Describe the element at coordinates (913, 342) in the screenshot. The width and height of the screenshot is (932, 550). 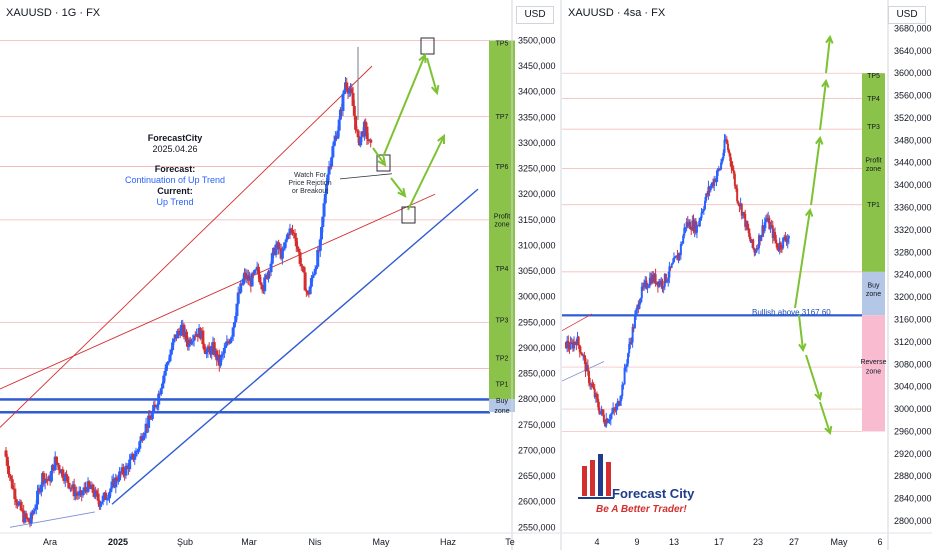
I see `h4-y-tick-label: 3120,000` at that location.